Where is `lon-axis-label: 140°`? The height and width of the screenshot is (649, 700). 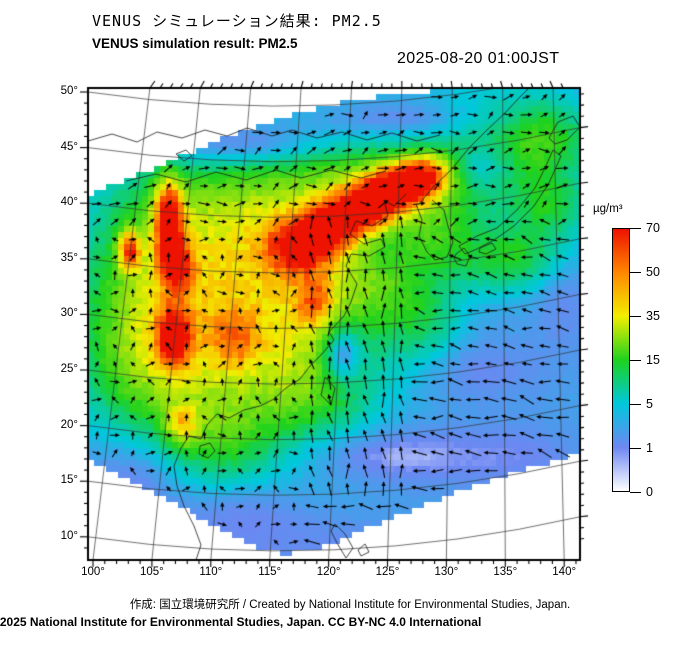
lon-axis-label: 140° is located at coordinates (564, 572).